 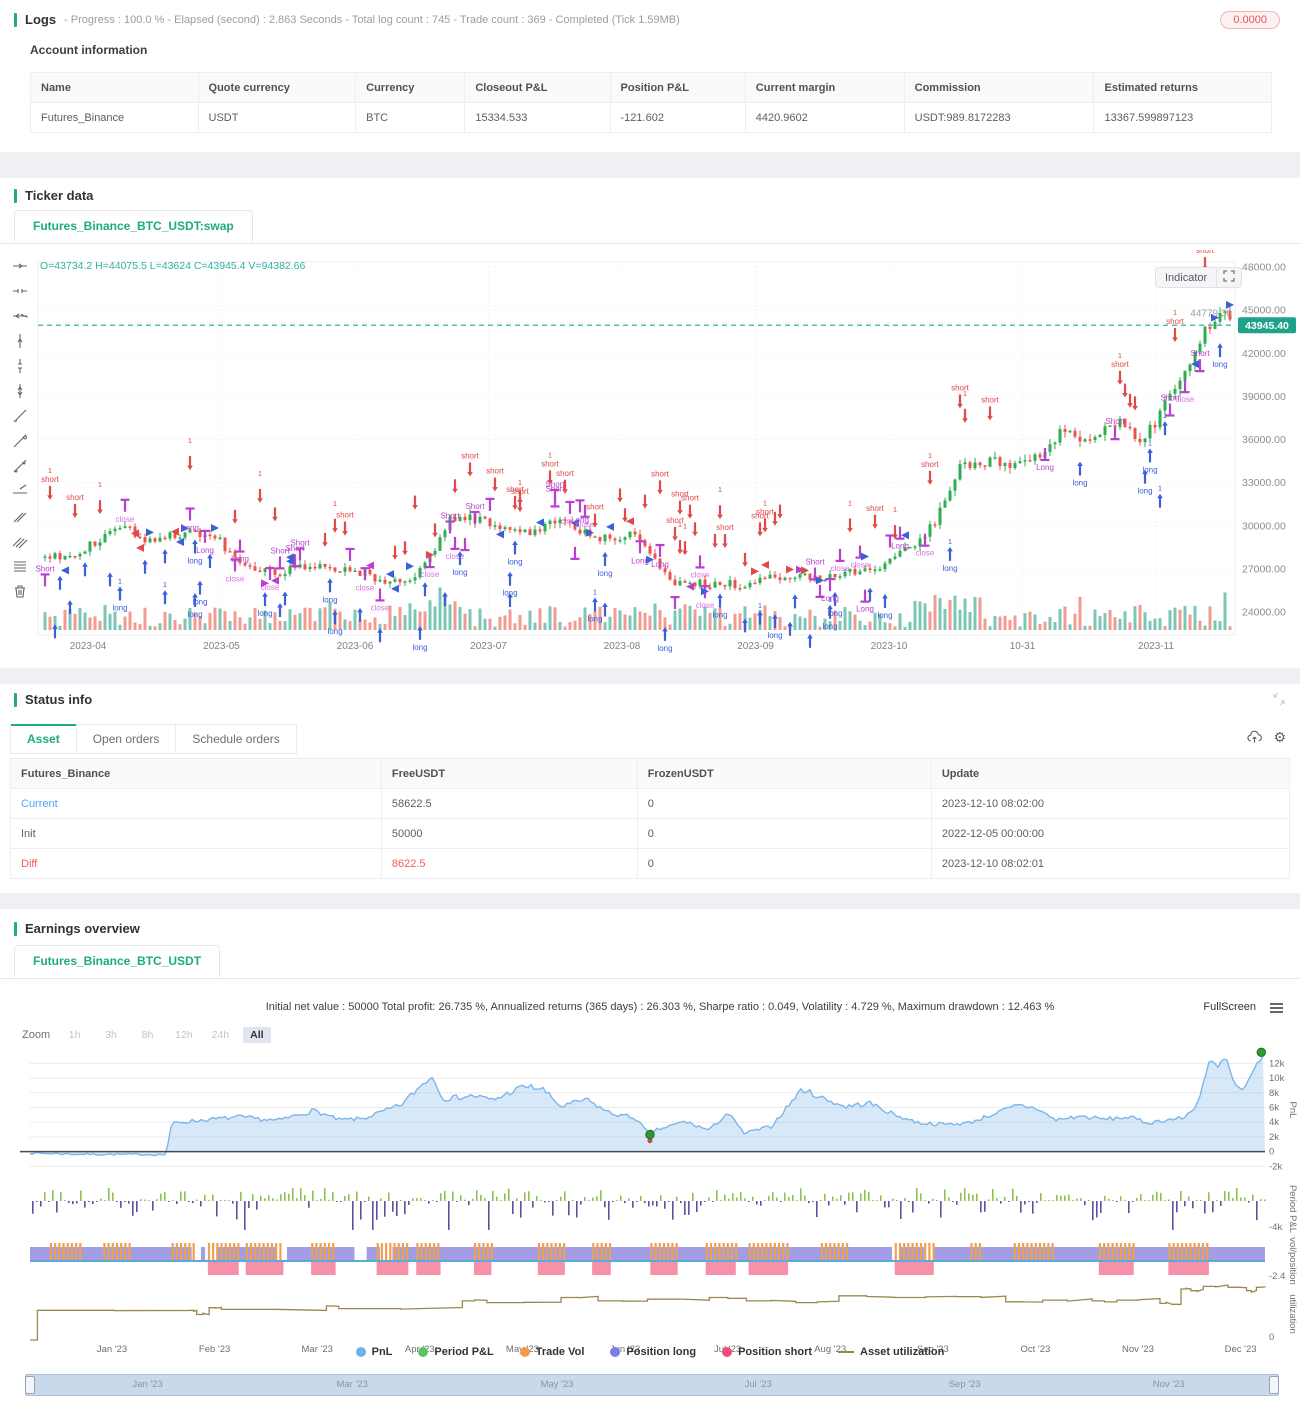 I want to click on extended-trend-line-icon, so click(x=20, y=466).